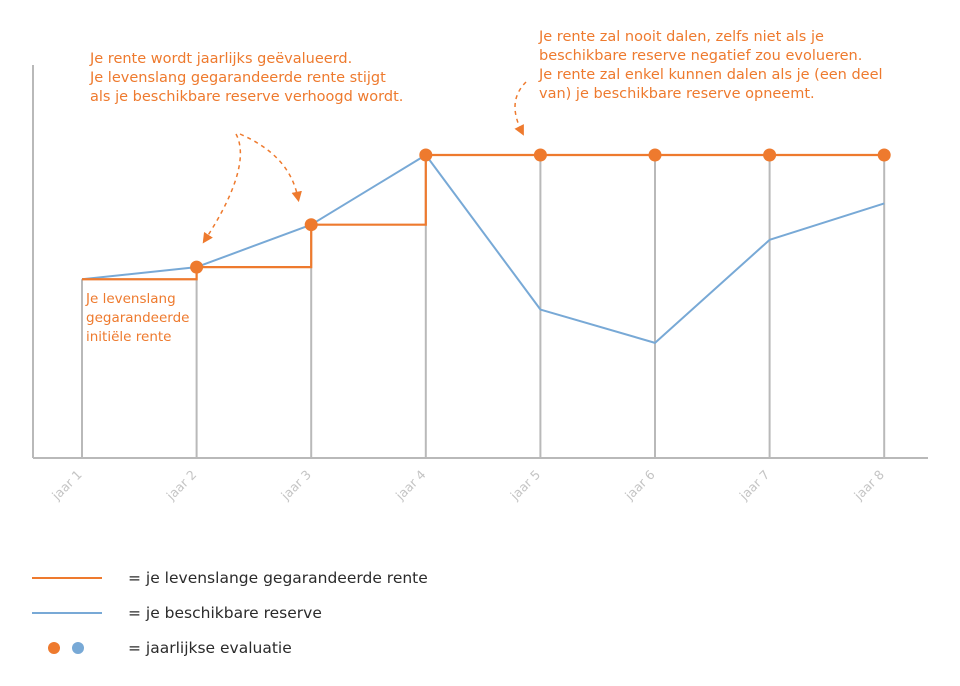 This screenshot has width=960, height=686. What do you see at coordinates (677, 94) in the screenshot?
I see `annotation-line: van) je beschikbare reserve opneemt.` at bounding box center [677, 94].